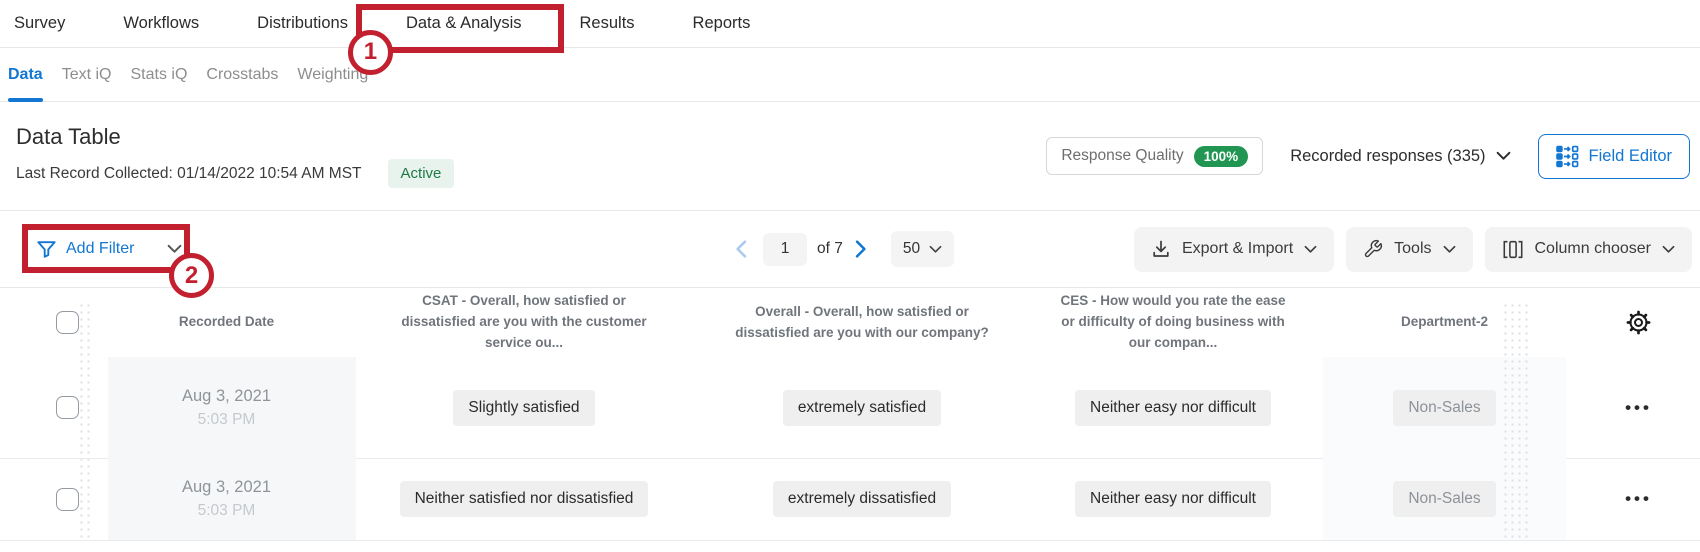 Image resolution: width=1700 pixels, height=552 pixels. What do you see at coordinates (226, 322) in the screenshot?
I see `column-header-recorded-date: Recorded Date` at bounding box center [226, 322].